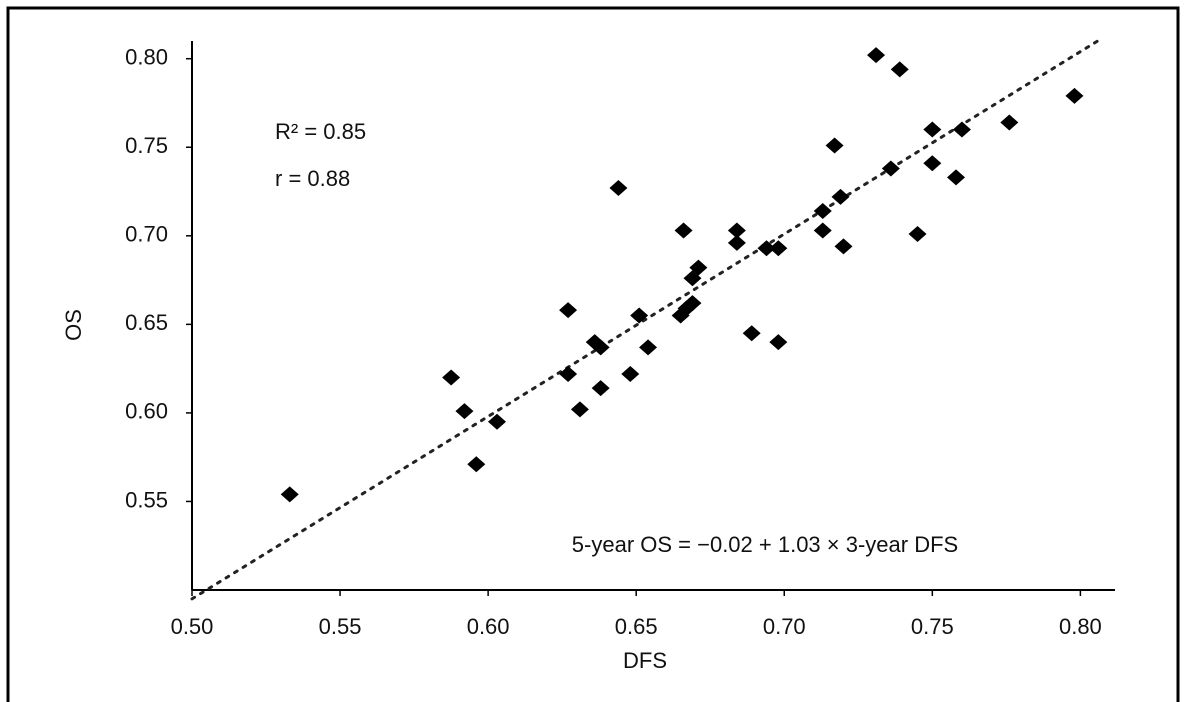  Describe the element at coordinates (312, 178) in the screenshot. I see `annotation: r = 0.88` at that location.